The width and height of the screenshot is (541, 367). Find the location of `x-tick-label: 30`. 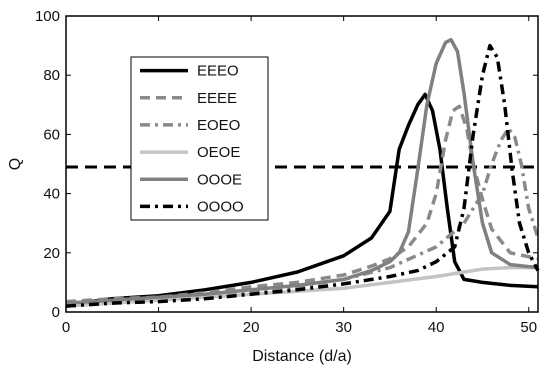

x-tick-label: 30 is located at coordinates (343, 327).